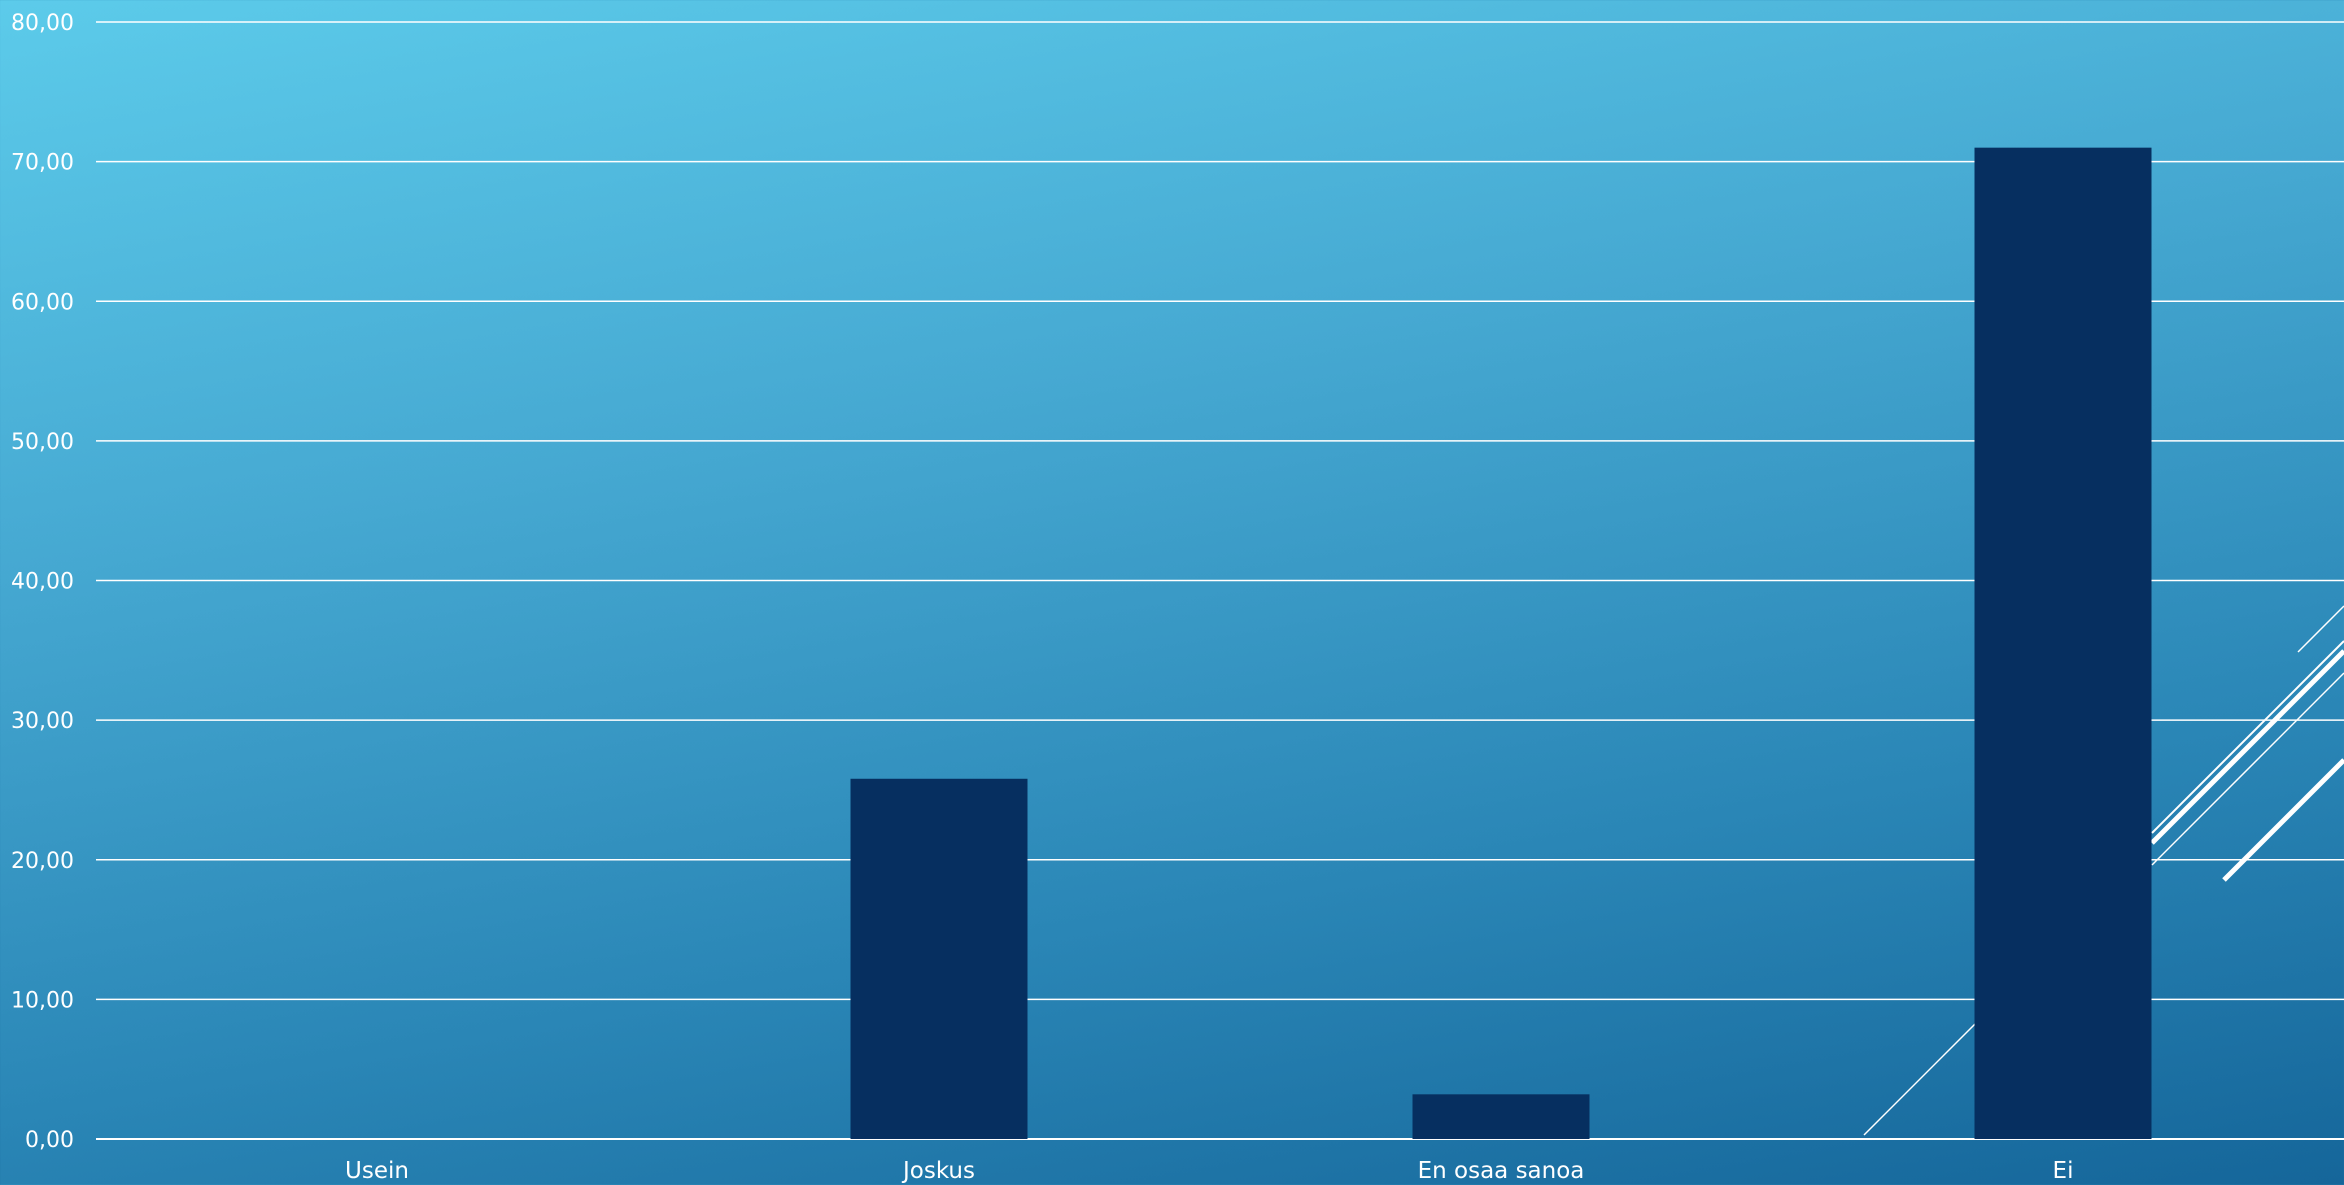  What do you see at coordinates (1209, 1171) in the screenshot?
I see `x-axis-ticks: Usein Joskus En osaa sanoa Ei` at bounding box center [1209, 1171].